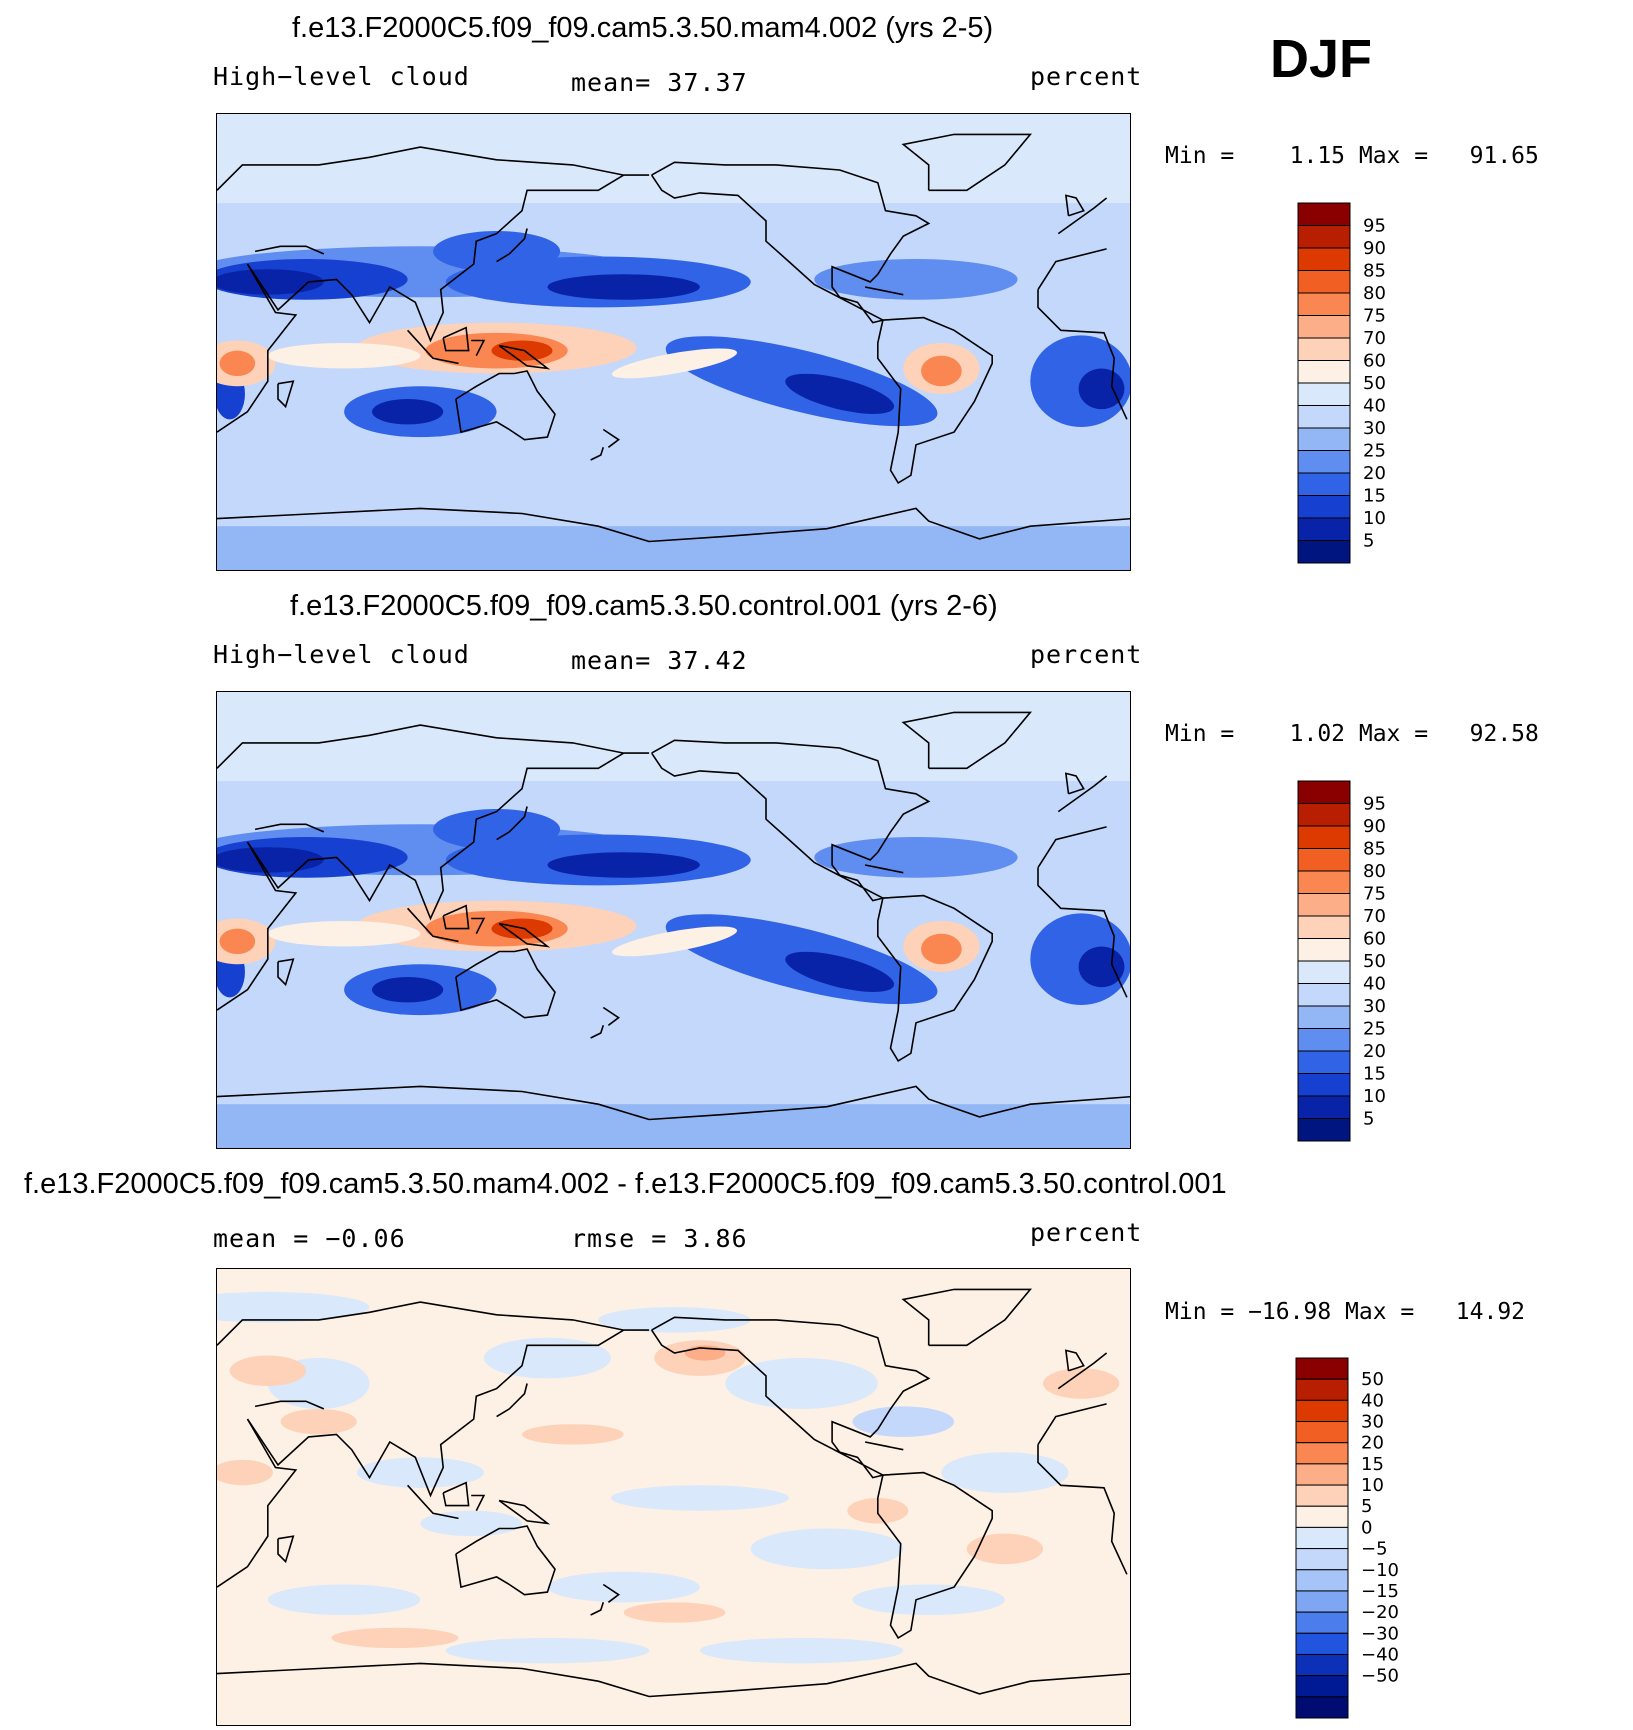 Image resolution: width=1633 pixels, height=1730 pixels. What do you see at coordinates (1086, 654) in the screenshot?
I see `panel-2-units-label: percent` at bounding box center [1086, 654].